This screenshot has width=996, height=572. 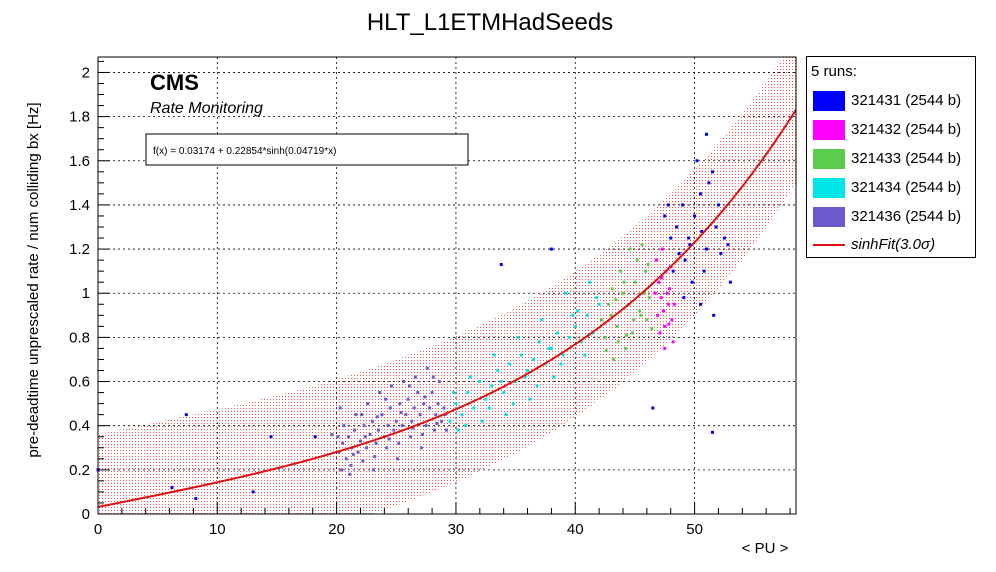 I want to click on fit-label-box, so click(x=307, y=149).